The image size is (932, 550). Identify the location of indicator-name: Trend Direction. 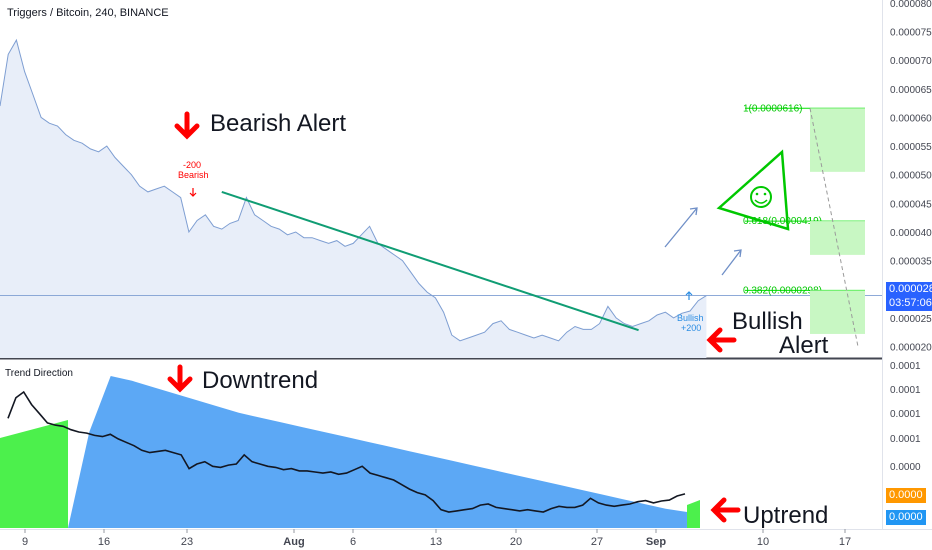
(39, 373).